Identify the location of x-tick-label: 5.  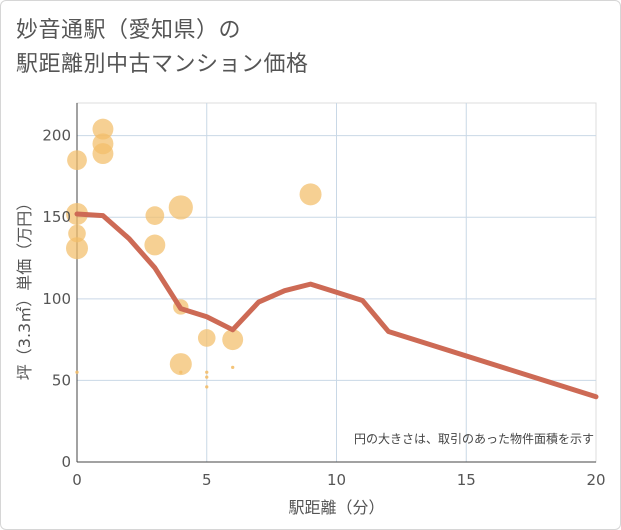
(207, 480).